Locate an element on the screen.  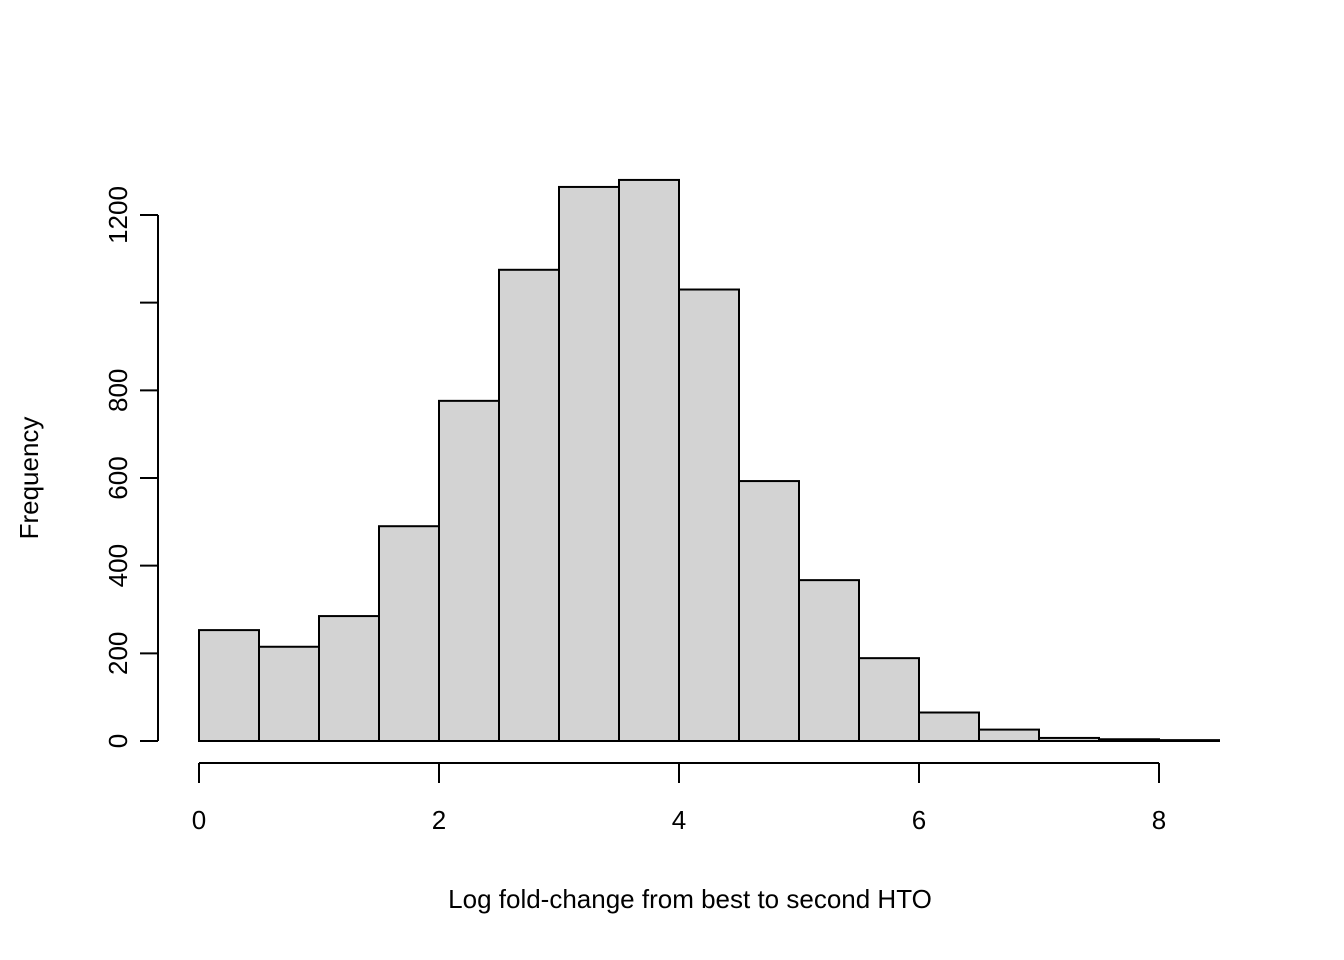
y-tick-label: 1200 is located at coordinates (118, 215).